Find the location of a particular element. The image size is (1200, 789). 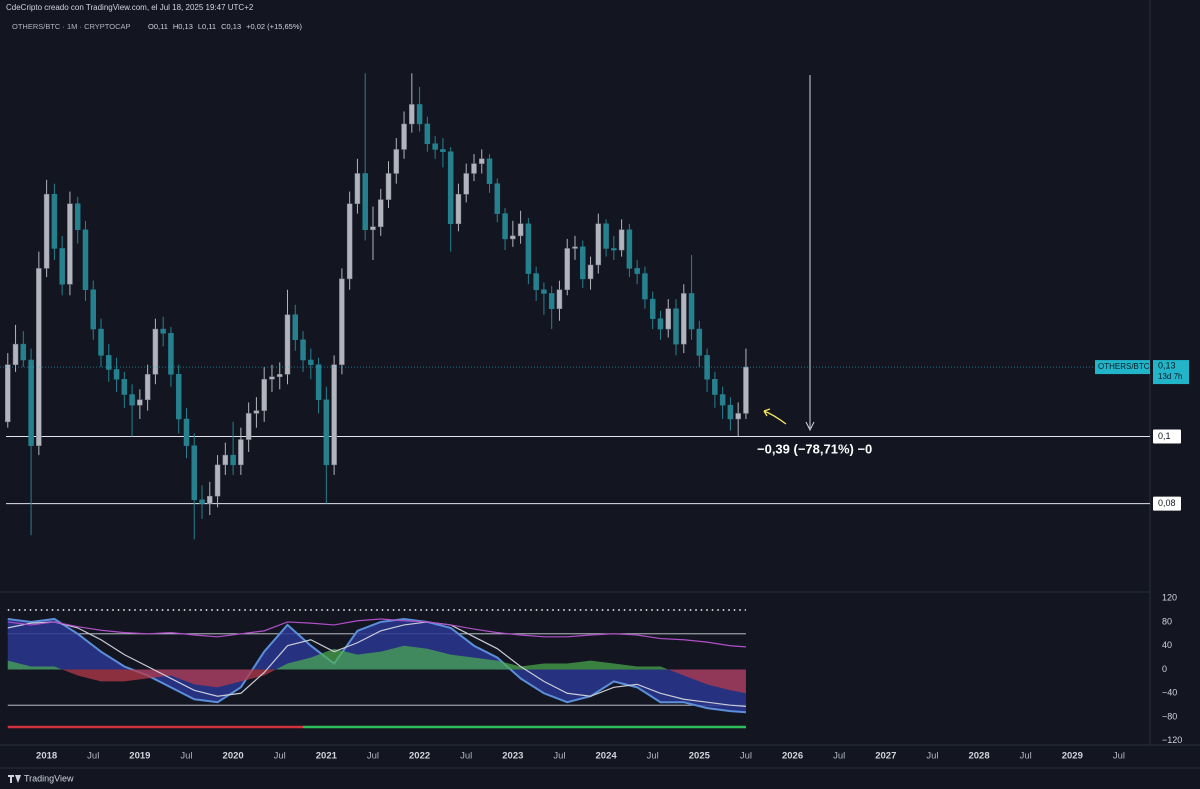

y-tick-label: 120 is located at coordinates (1169, 598).